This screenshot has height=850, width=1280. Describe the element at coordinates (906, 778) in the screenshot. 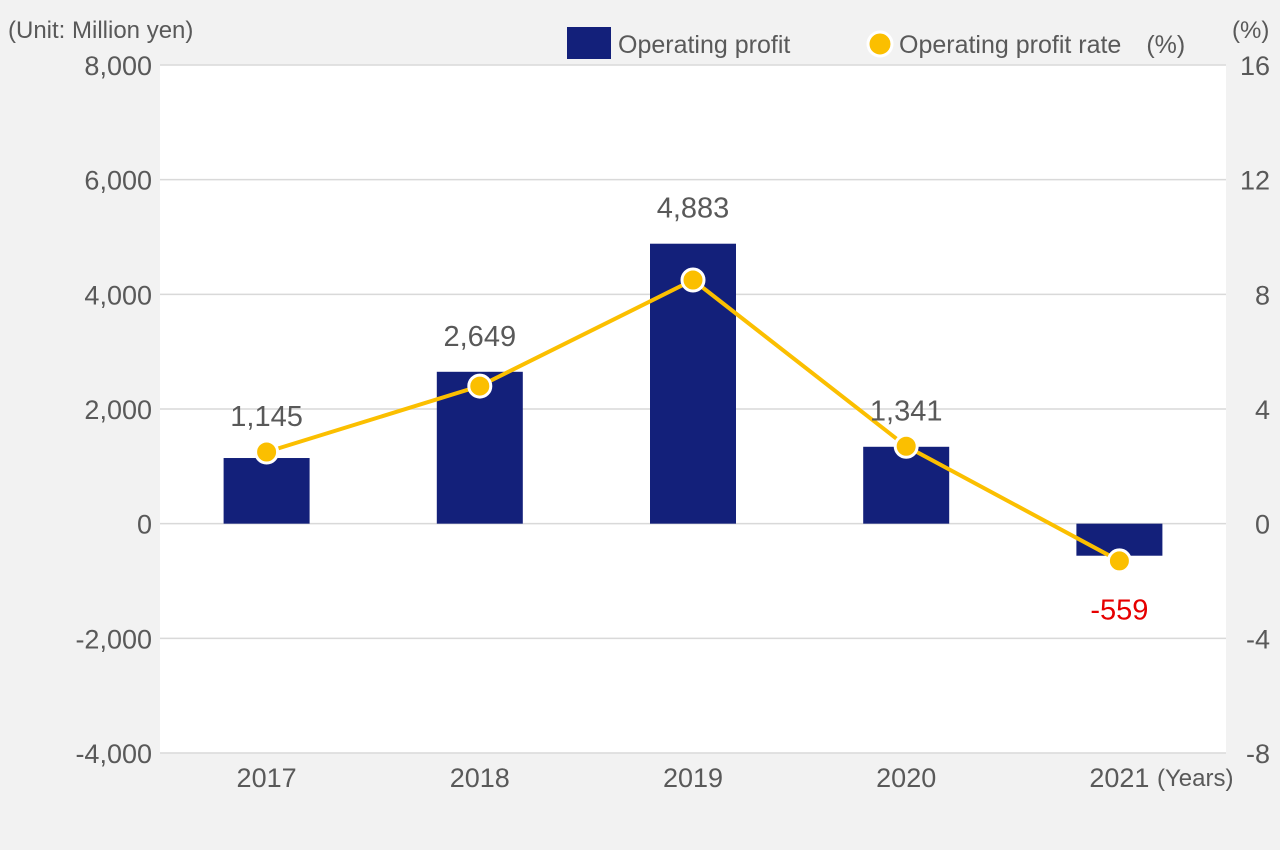

I see `x-tick-label: 2020` at that location.